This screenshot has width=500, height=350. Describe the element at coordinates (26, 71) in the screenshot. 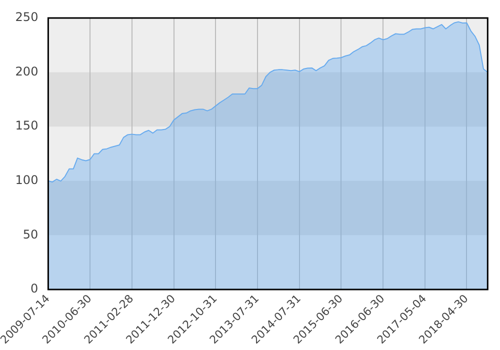

I see `y-tick-label: 200` at that location.